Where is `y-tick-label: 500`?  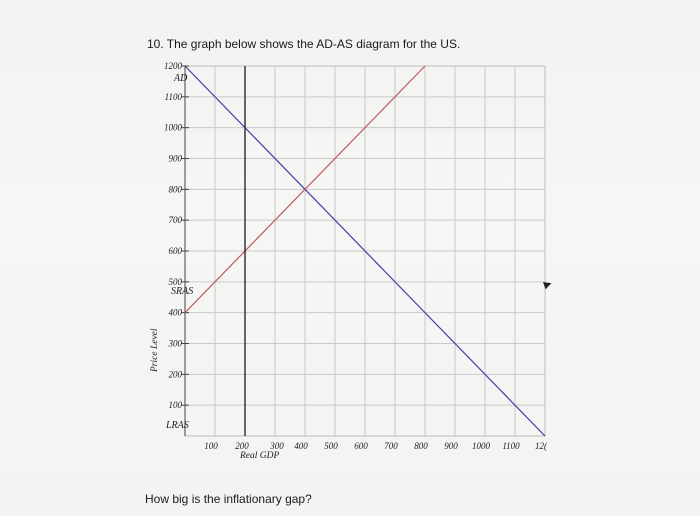
y-tick-label: 500 is located at coordinates (176, 282).